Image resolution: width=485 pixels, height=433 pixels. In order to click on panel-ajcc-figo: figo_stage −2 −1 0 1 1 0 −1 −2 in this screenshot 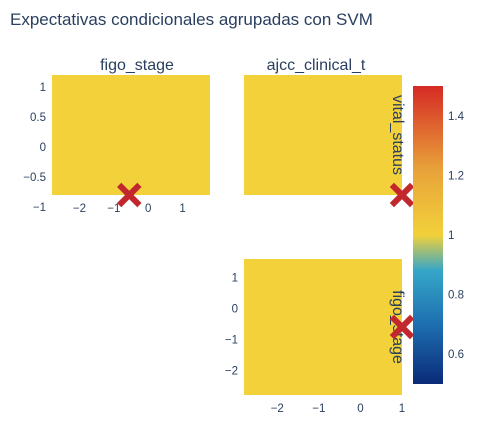, I will do `click(320, 337)`.